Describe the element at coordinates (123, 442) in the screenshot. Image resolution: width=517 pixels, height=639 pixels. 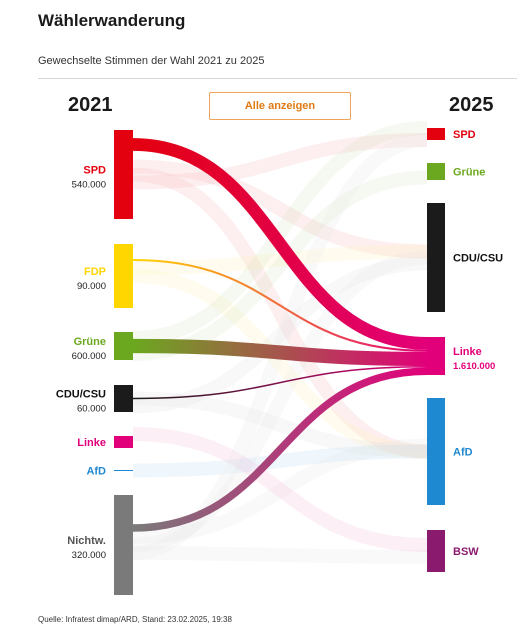
I see `node-2021-linke` at that location.